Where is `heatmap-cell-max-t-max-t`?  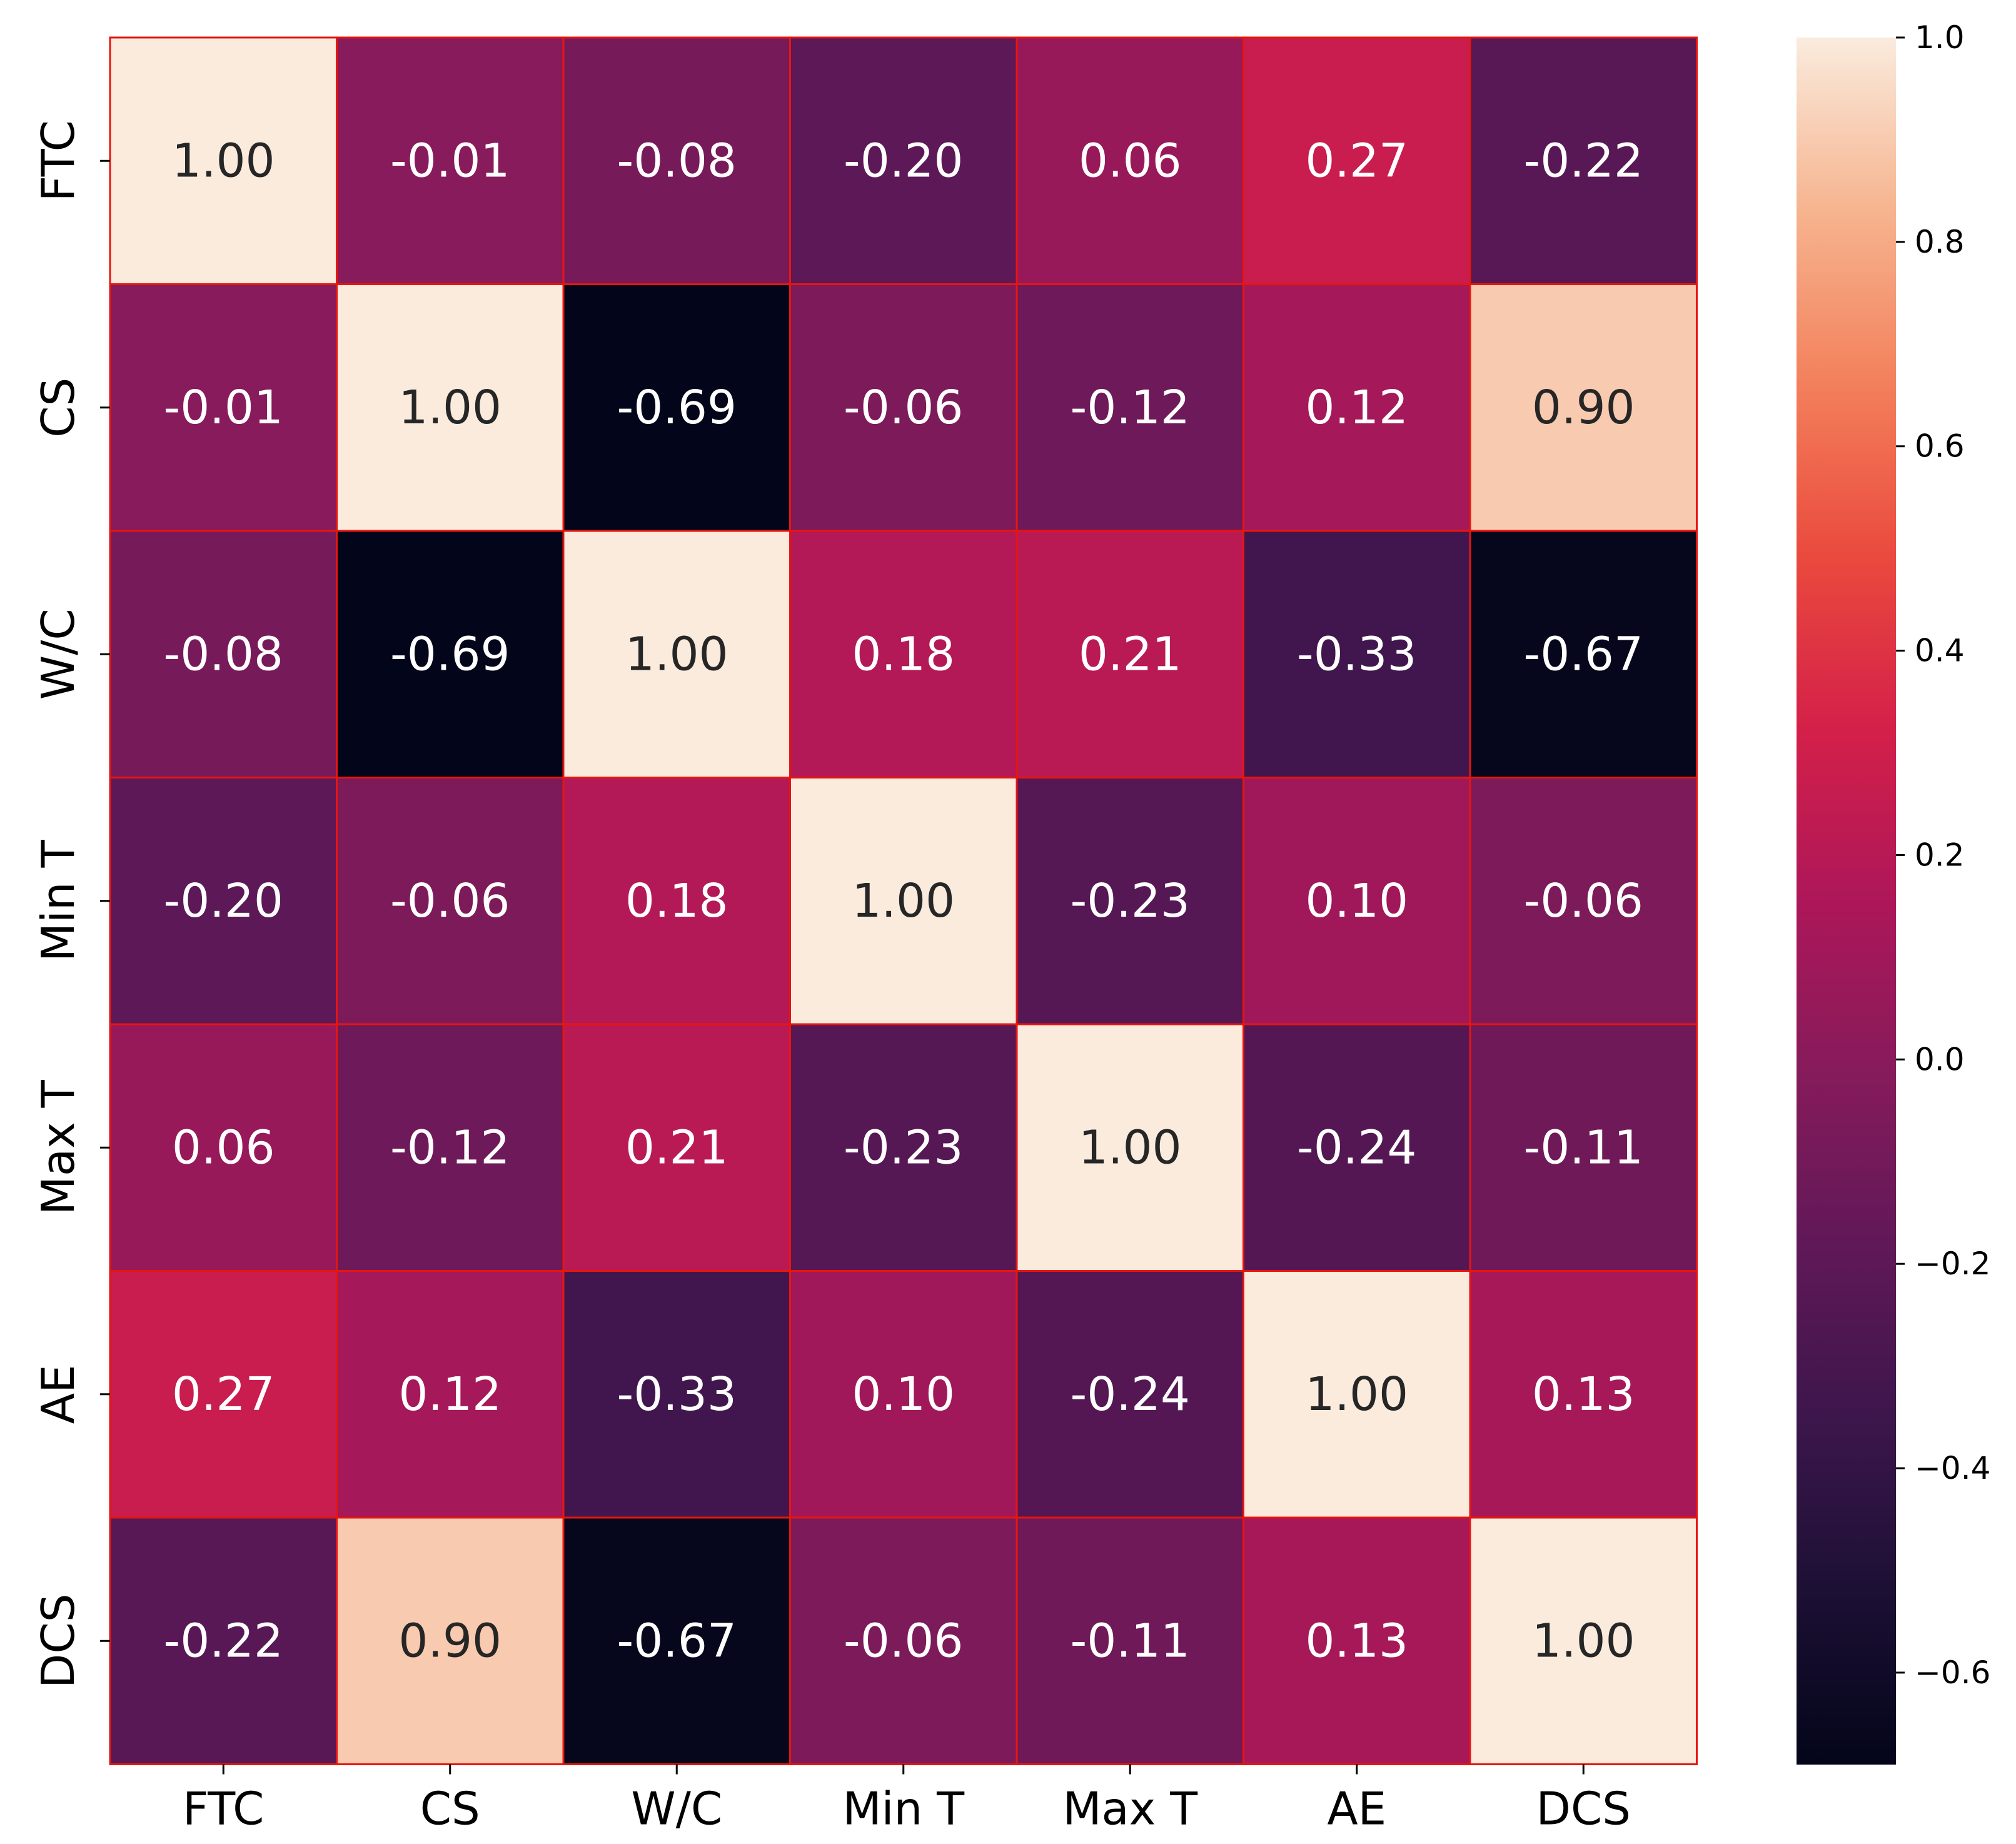 heatmap-cell-max-t-max-t is located at coordinates (1130, 1147).